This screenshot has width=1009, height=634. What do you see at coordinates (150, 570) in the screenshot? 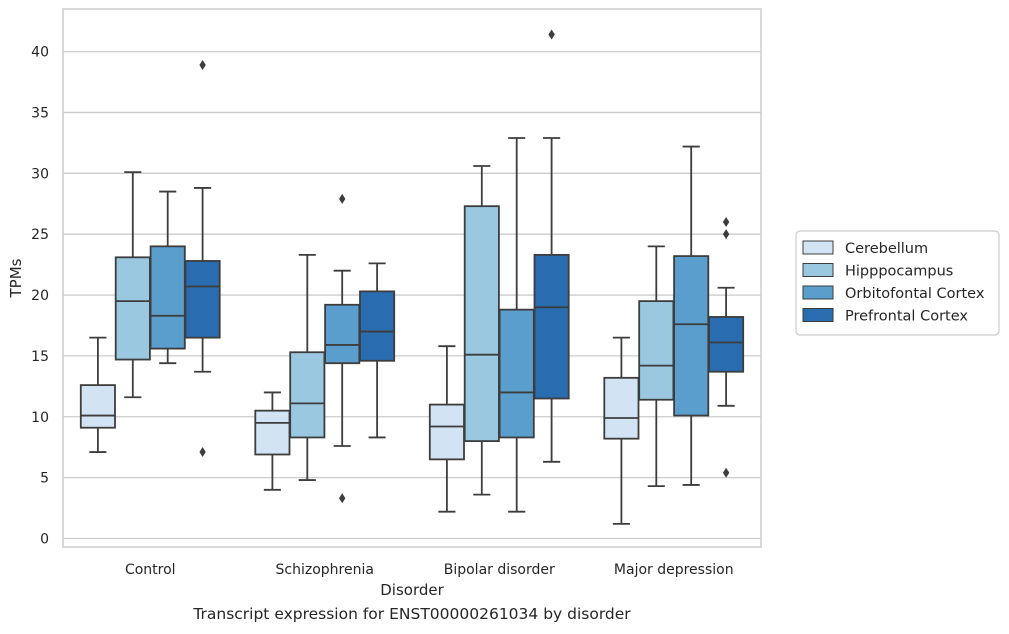
I see `x-tick-label: Control` at bounding box center [150, 570].